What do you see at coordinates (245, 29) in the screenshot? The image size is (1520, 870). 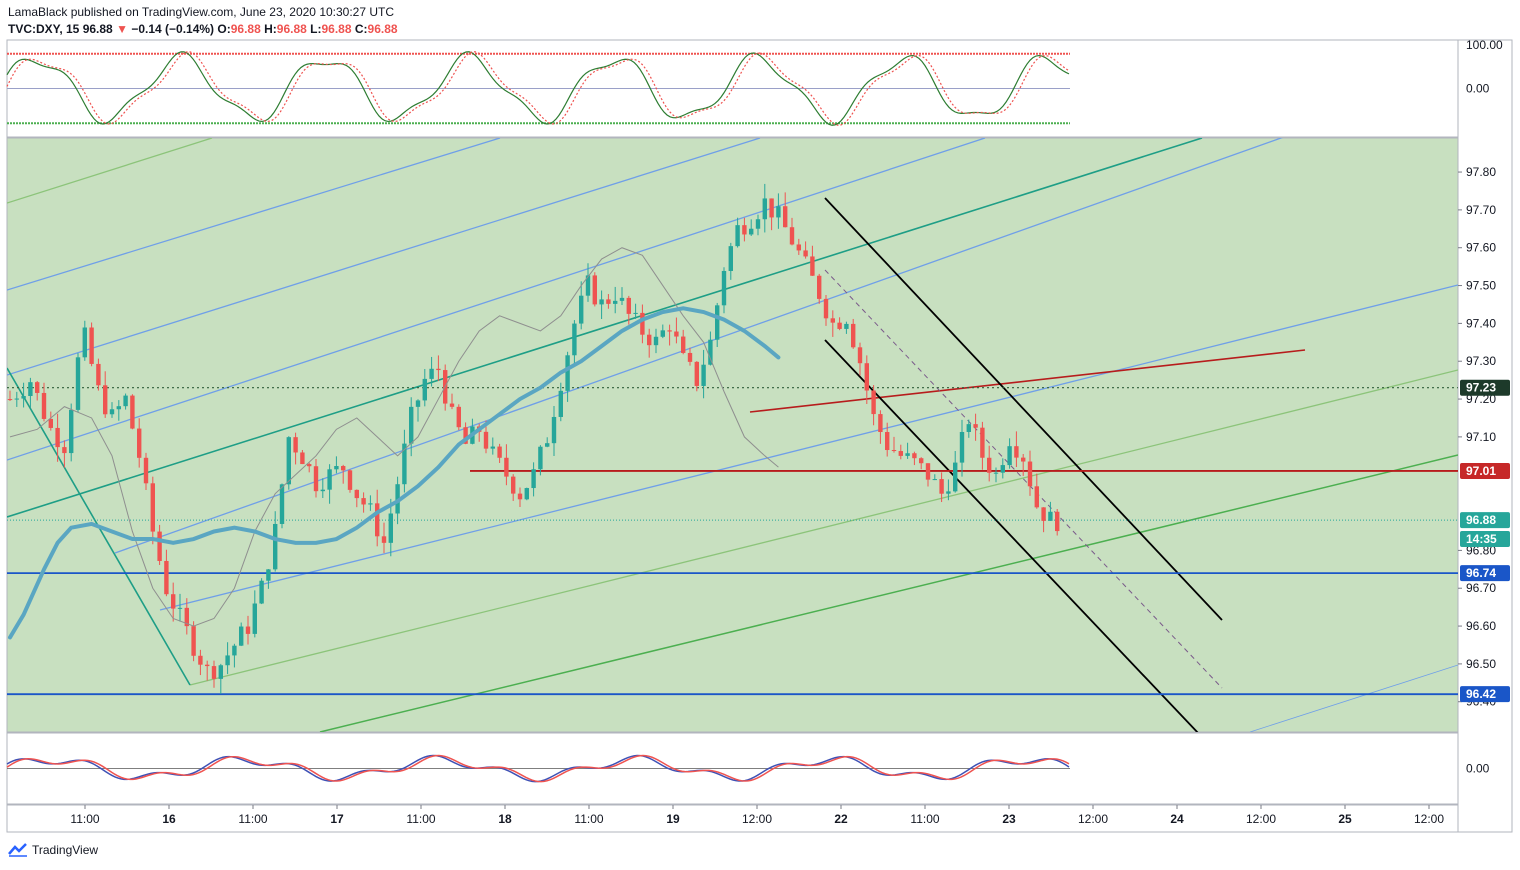 I see `open-value: 96.88` at bounding box center [245, 29].